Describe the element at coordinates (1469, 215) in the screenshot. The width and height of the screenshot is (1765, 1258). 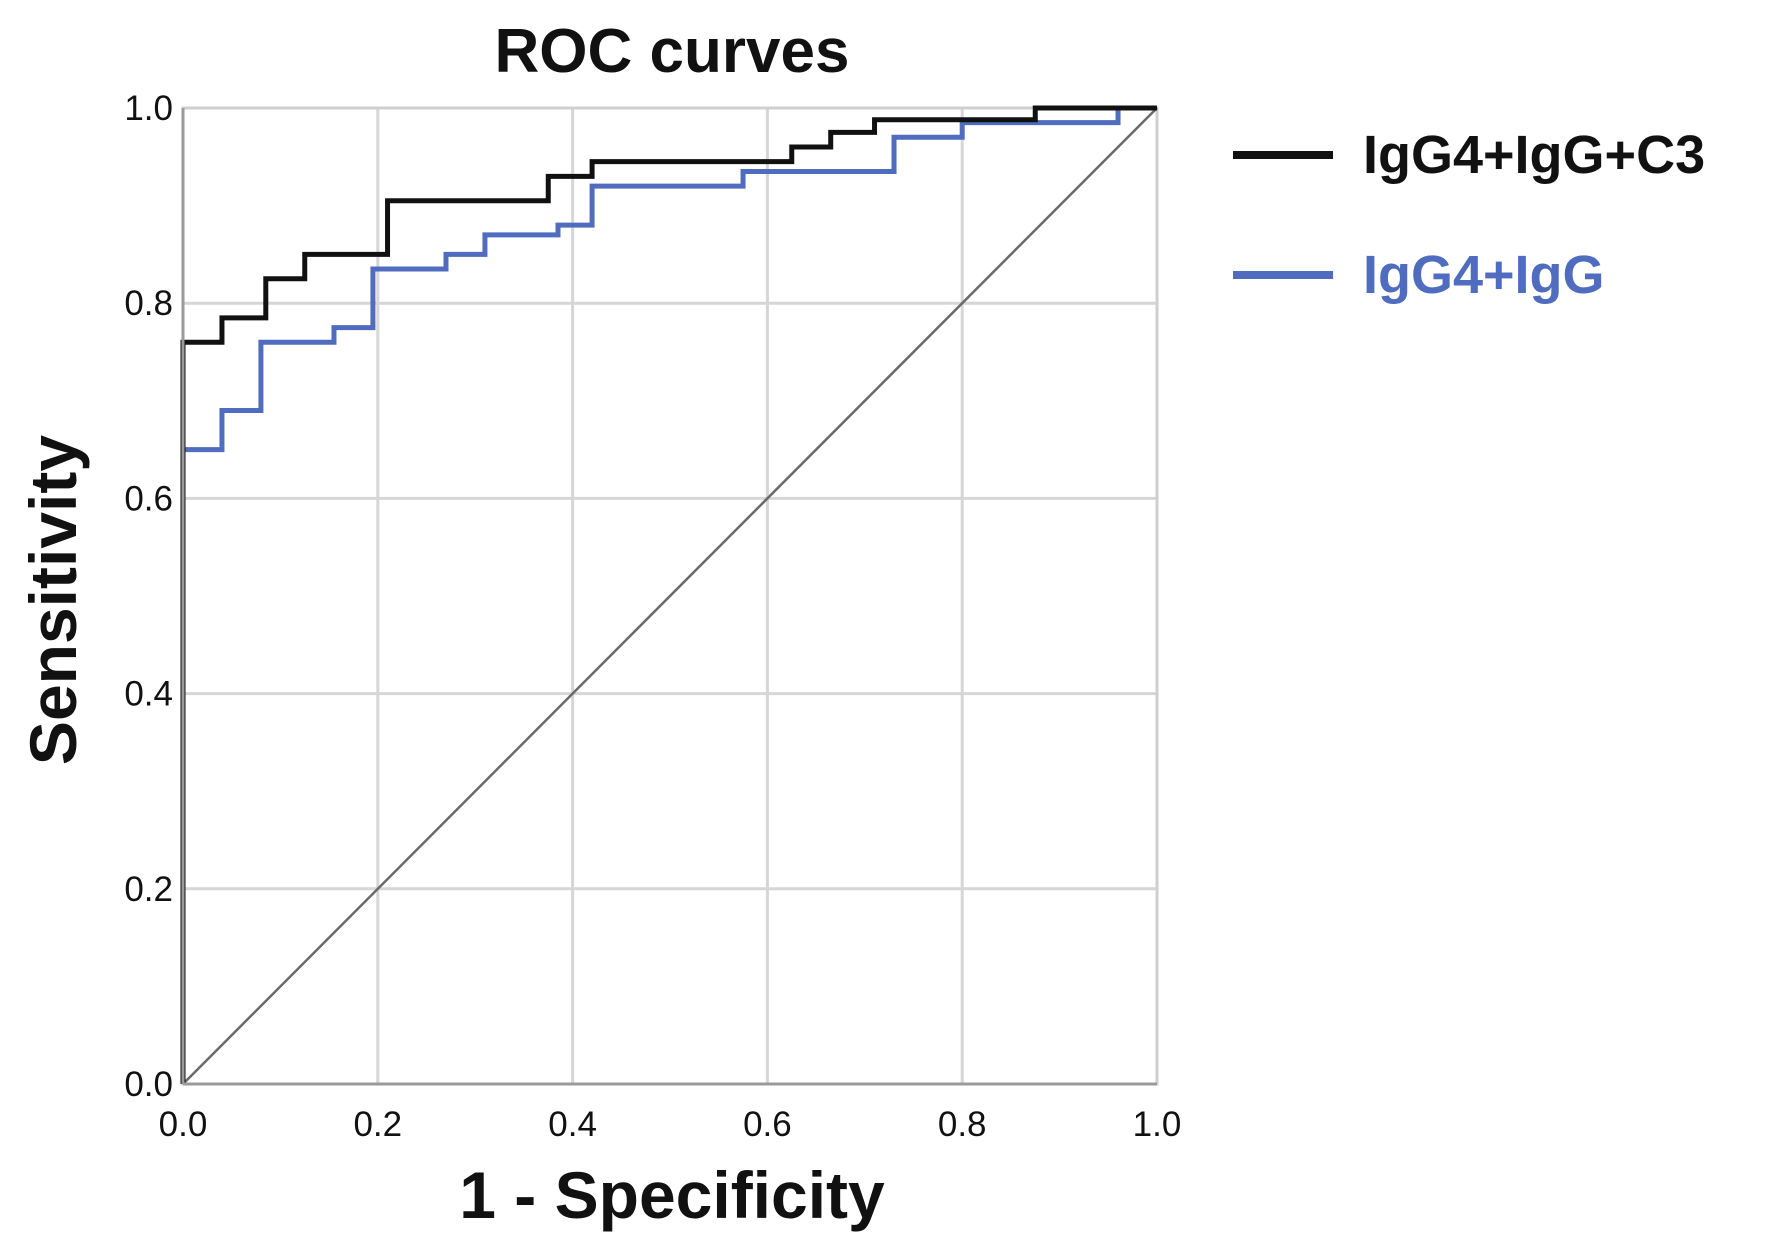
I see `legend: IgG4+IgG+C3 IgG4+IgG` at that location.